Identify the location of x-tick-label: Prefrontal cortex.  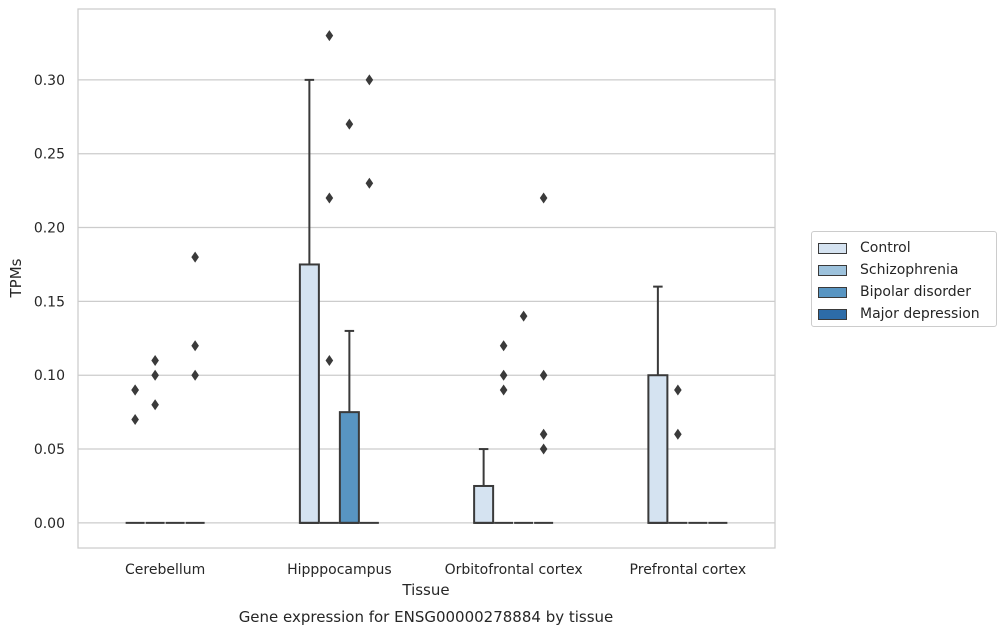
(688, 570).